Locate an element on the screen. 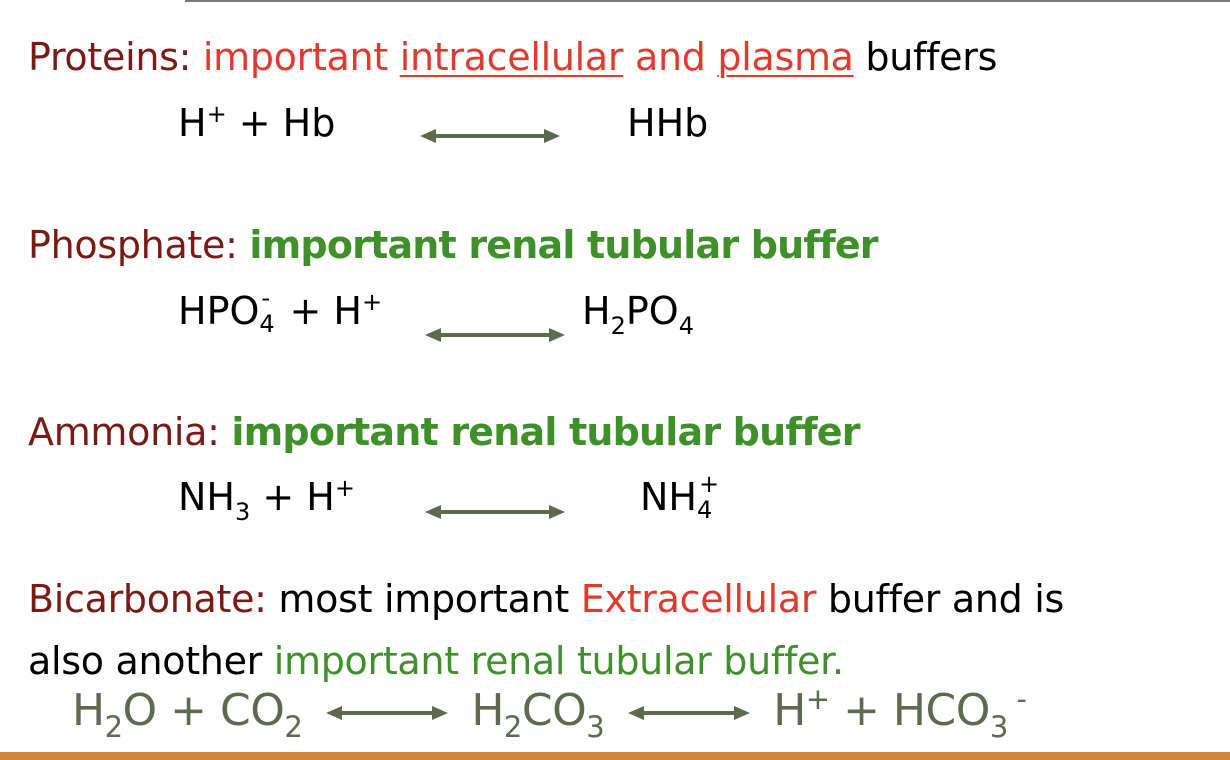 The width and height of the screenshot is (1230, 760). ammonia-label: Ammonia: is located at coordinates (124, 432).